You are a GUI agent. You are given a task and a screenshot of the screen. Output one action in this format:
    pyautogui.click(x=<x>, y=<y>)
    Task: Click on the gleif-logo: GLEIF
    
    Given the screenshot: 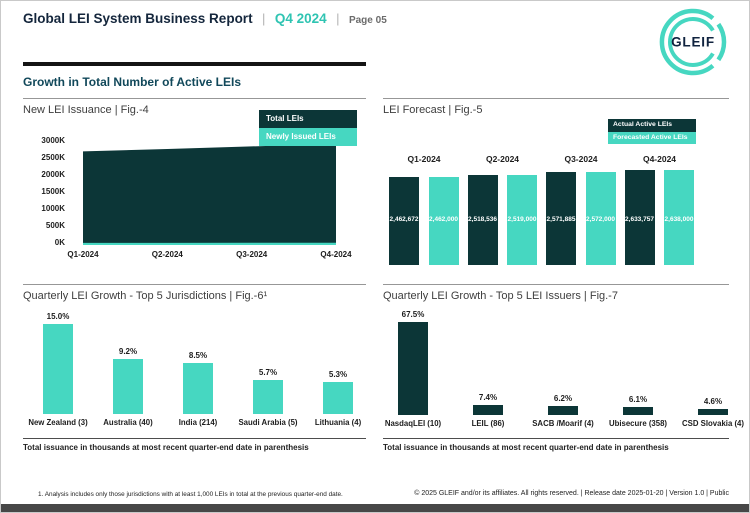 What is the action you would take?
    pyautogui.click(x=693, y=42)
    